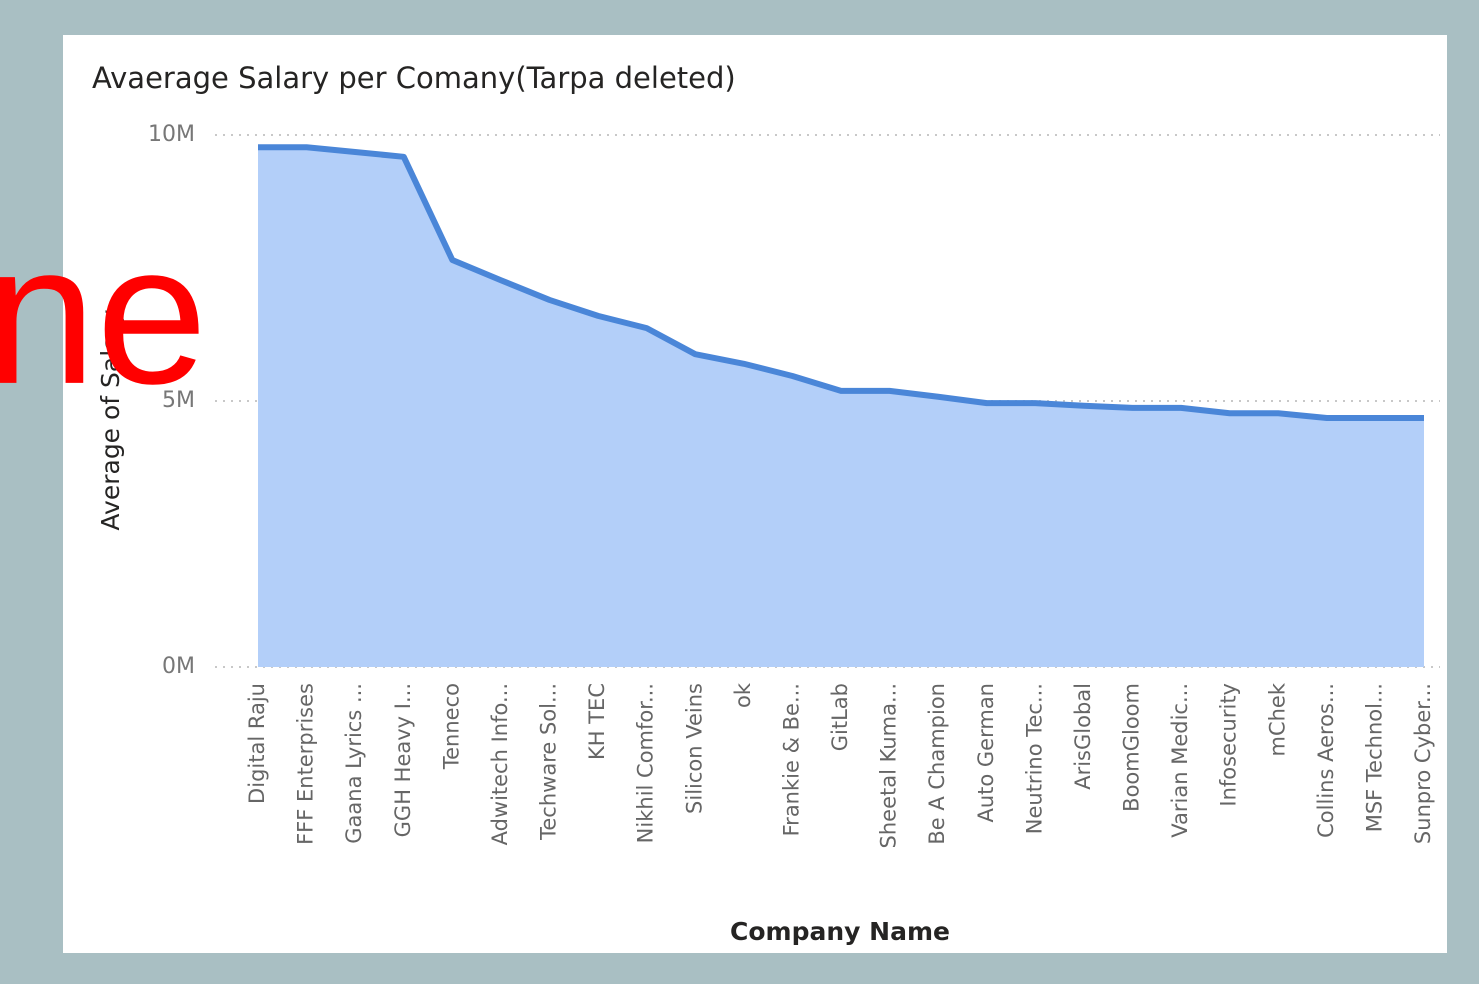 The height and width of the screenshot is (984, 1479). I want to click on x-tick-label: FFF Enterprises, so click(306, 764).